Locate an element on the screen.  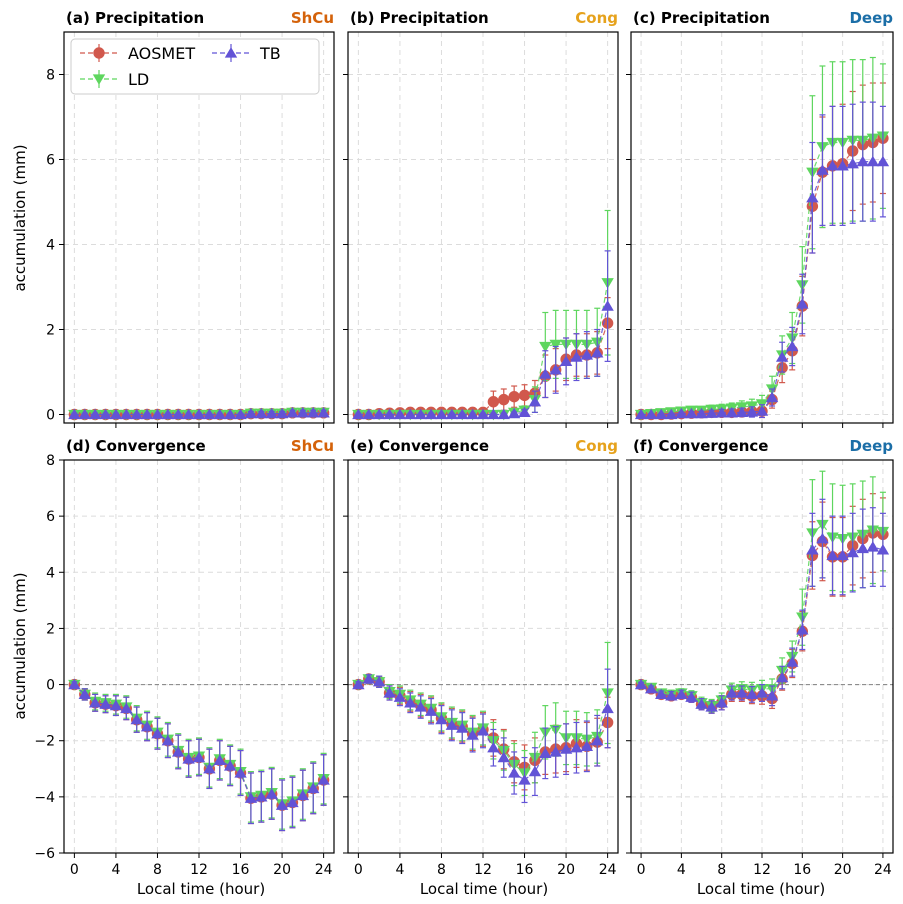
panel-tag: ShCu is located at coordinates (312, 18).